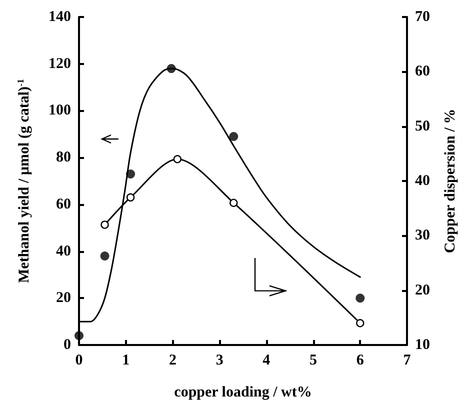  Describe the element at coordinates (360, 360) in the screenshot. I see `x-tick-label: 6` at that location.